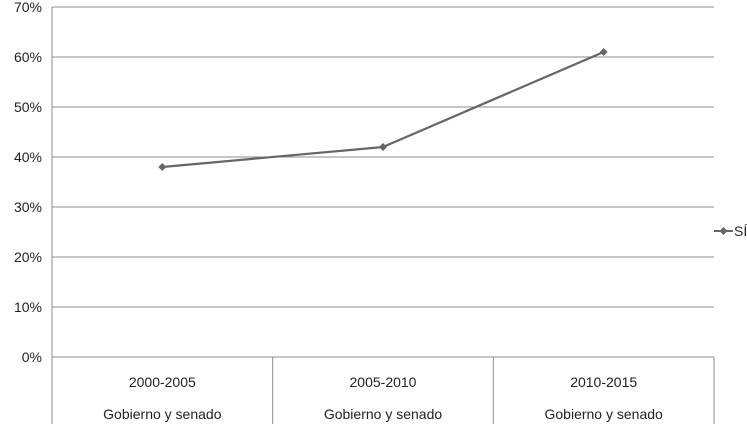 Image resolution: width=747 pixels, height=426 pixels. Describe the element at coordinates (28, 57) in the screenshot. I see `y-tick-label: 60%` at that location.